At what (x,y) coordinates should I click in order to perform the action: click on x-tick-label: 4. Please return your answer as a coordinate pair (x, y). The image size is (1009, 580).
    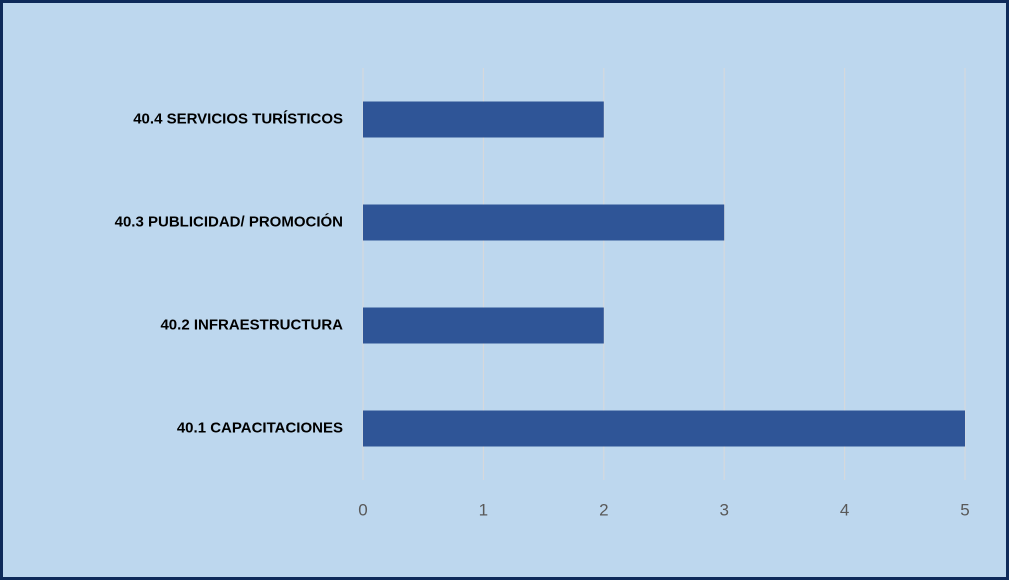
    Looking at the image, I should click on (844, 509).